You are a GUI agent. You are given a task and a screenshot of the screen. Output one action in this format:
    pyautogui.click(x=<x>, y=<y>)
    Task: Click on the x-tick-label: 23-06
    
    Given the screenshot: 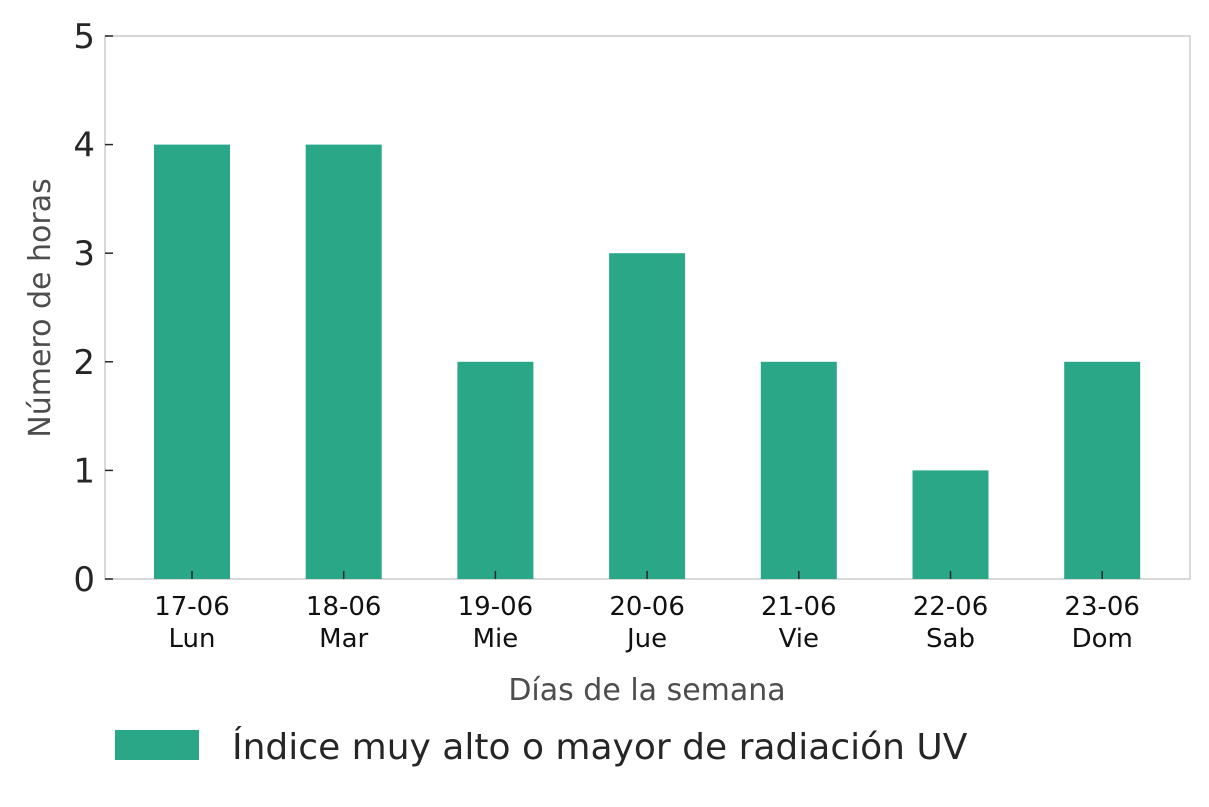 What is the action you would take?
    pyautogui.click(x=1102, y=607)
    